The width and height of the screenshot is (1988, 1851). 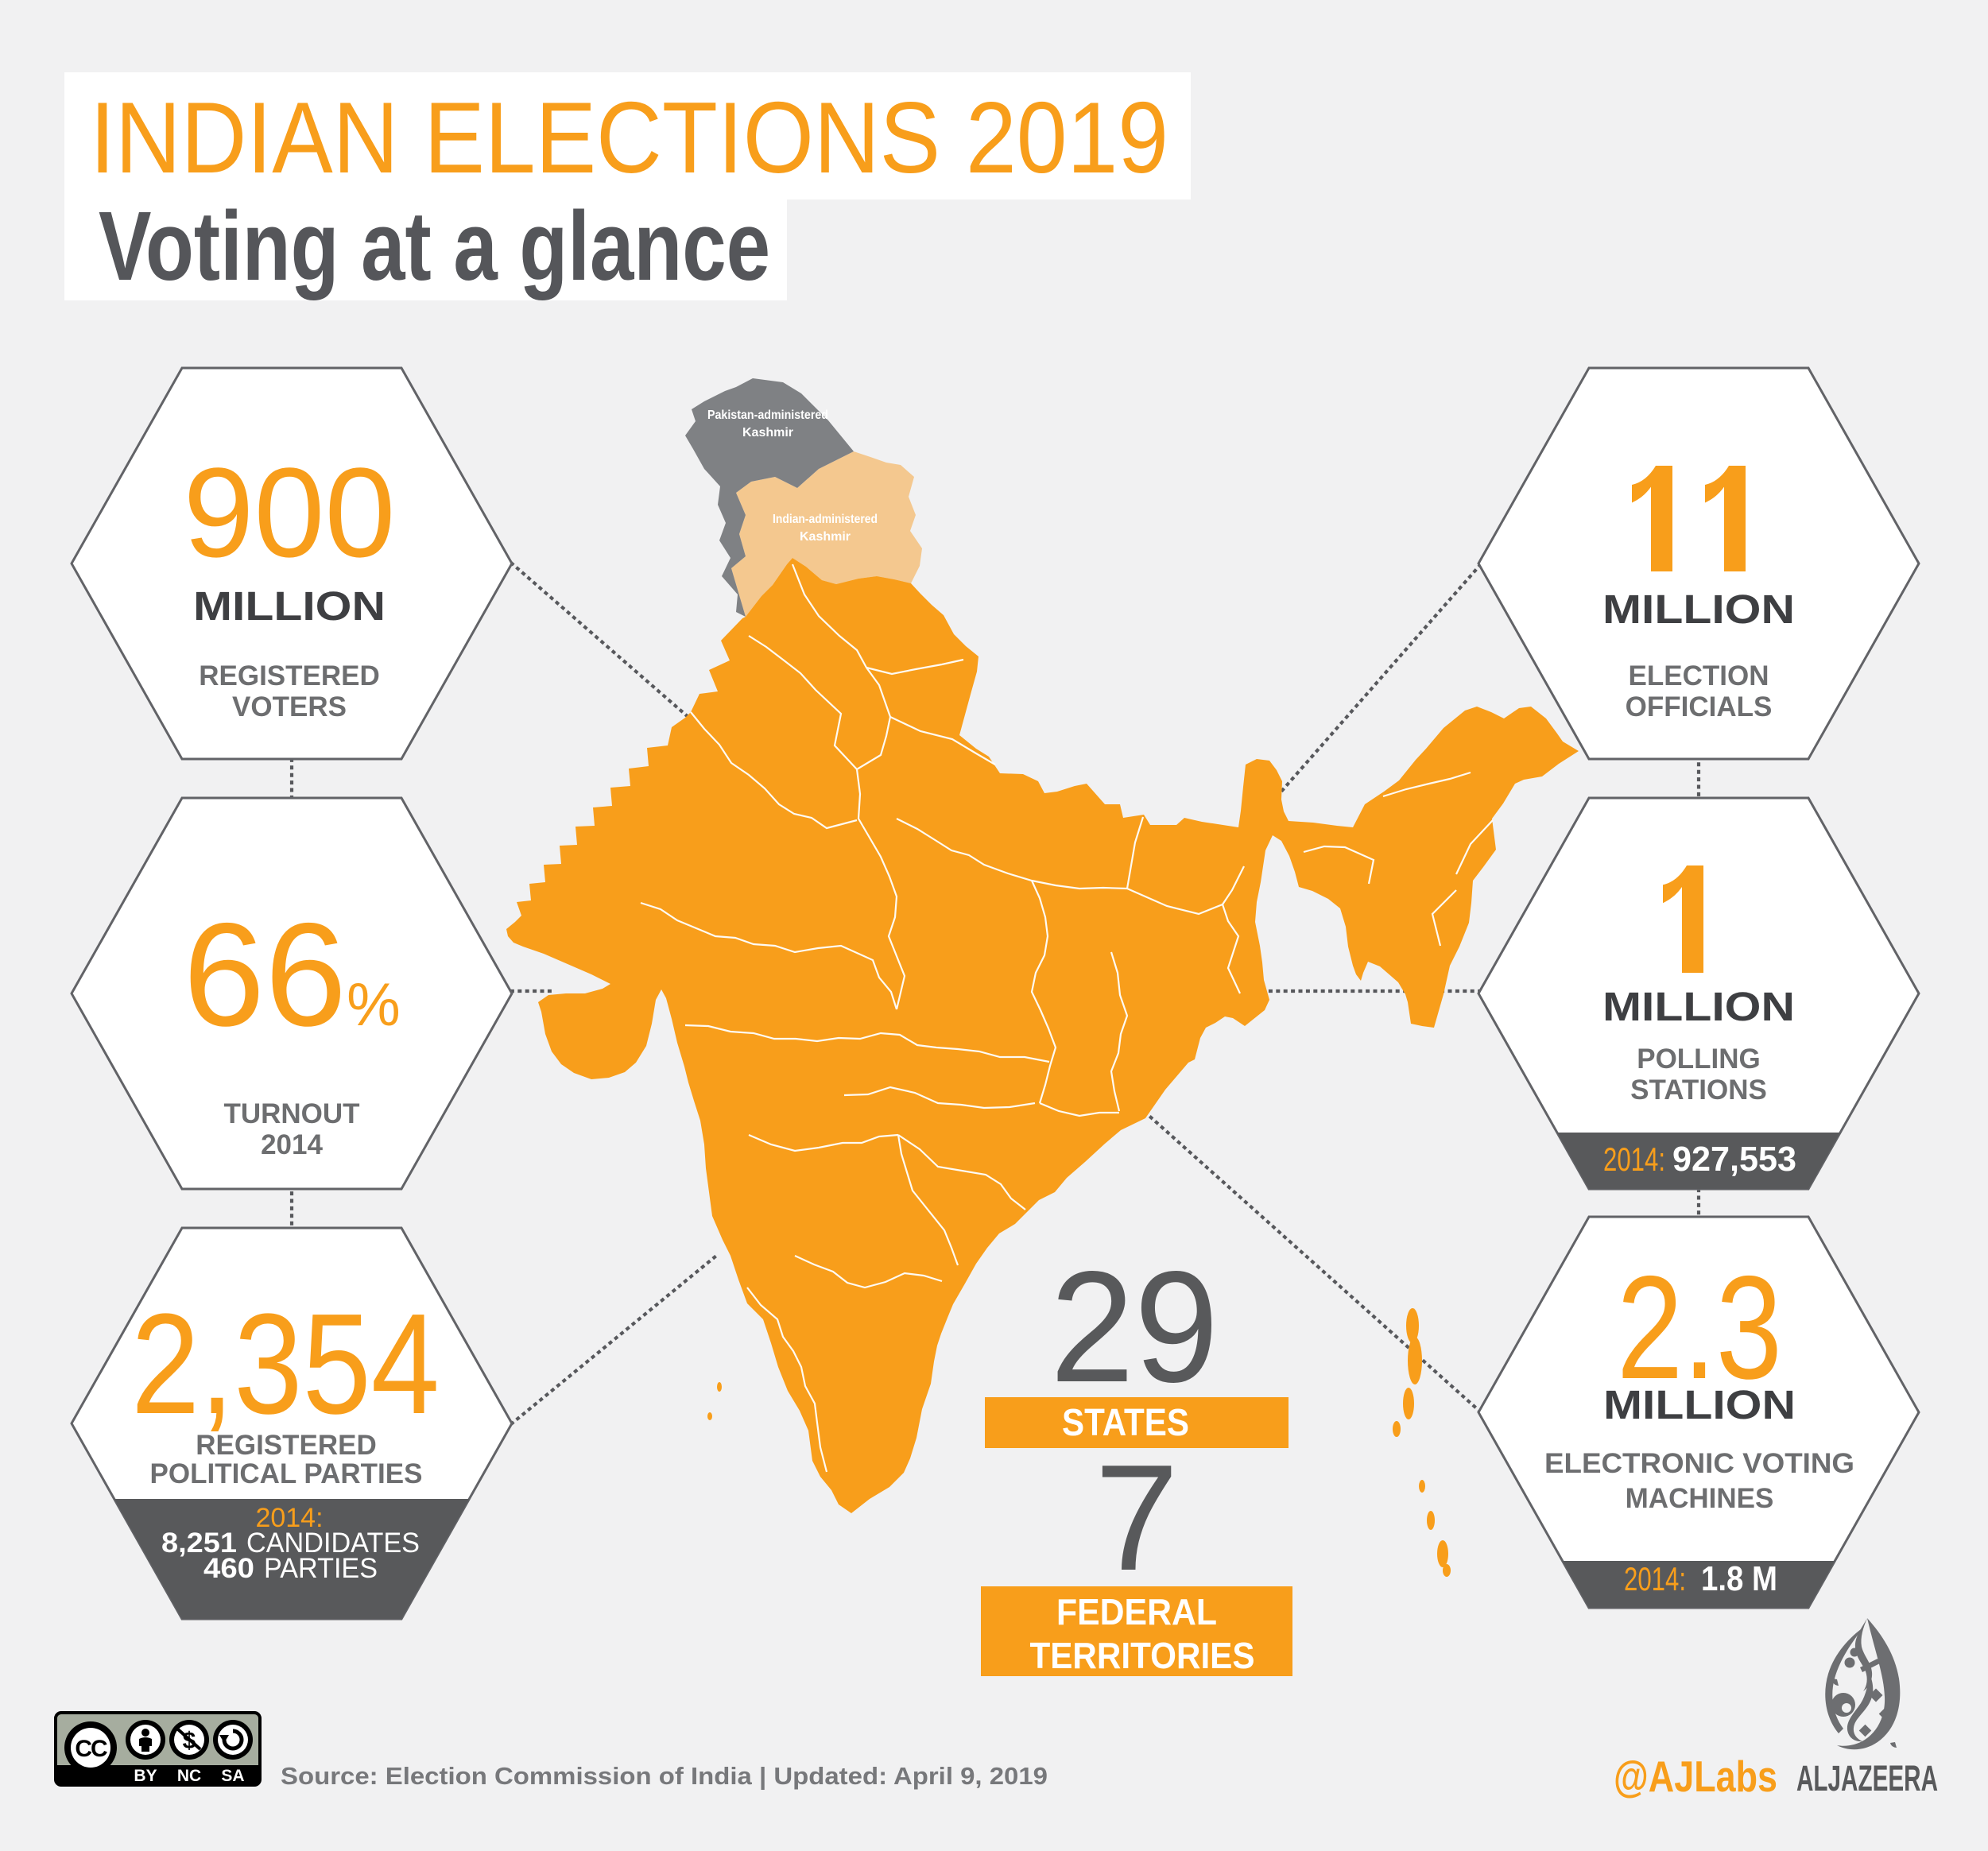 I want to click on svg-text: TURNOUT, so click(x=291, y=1113).